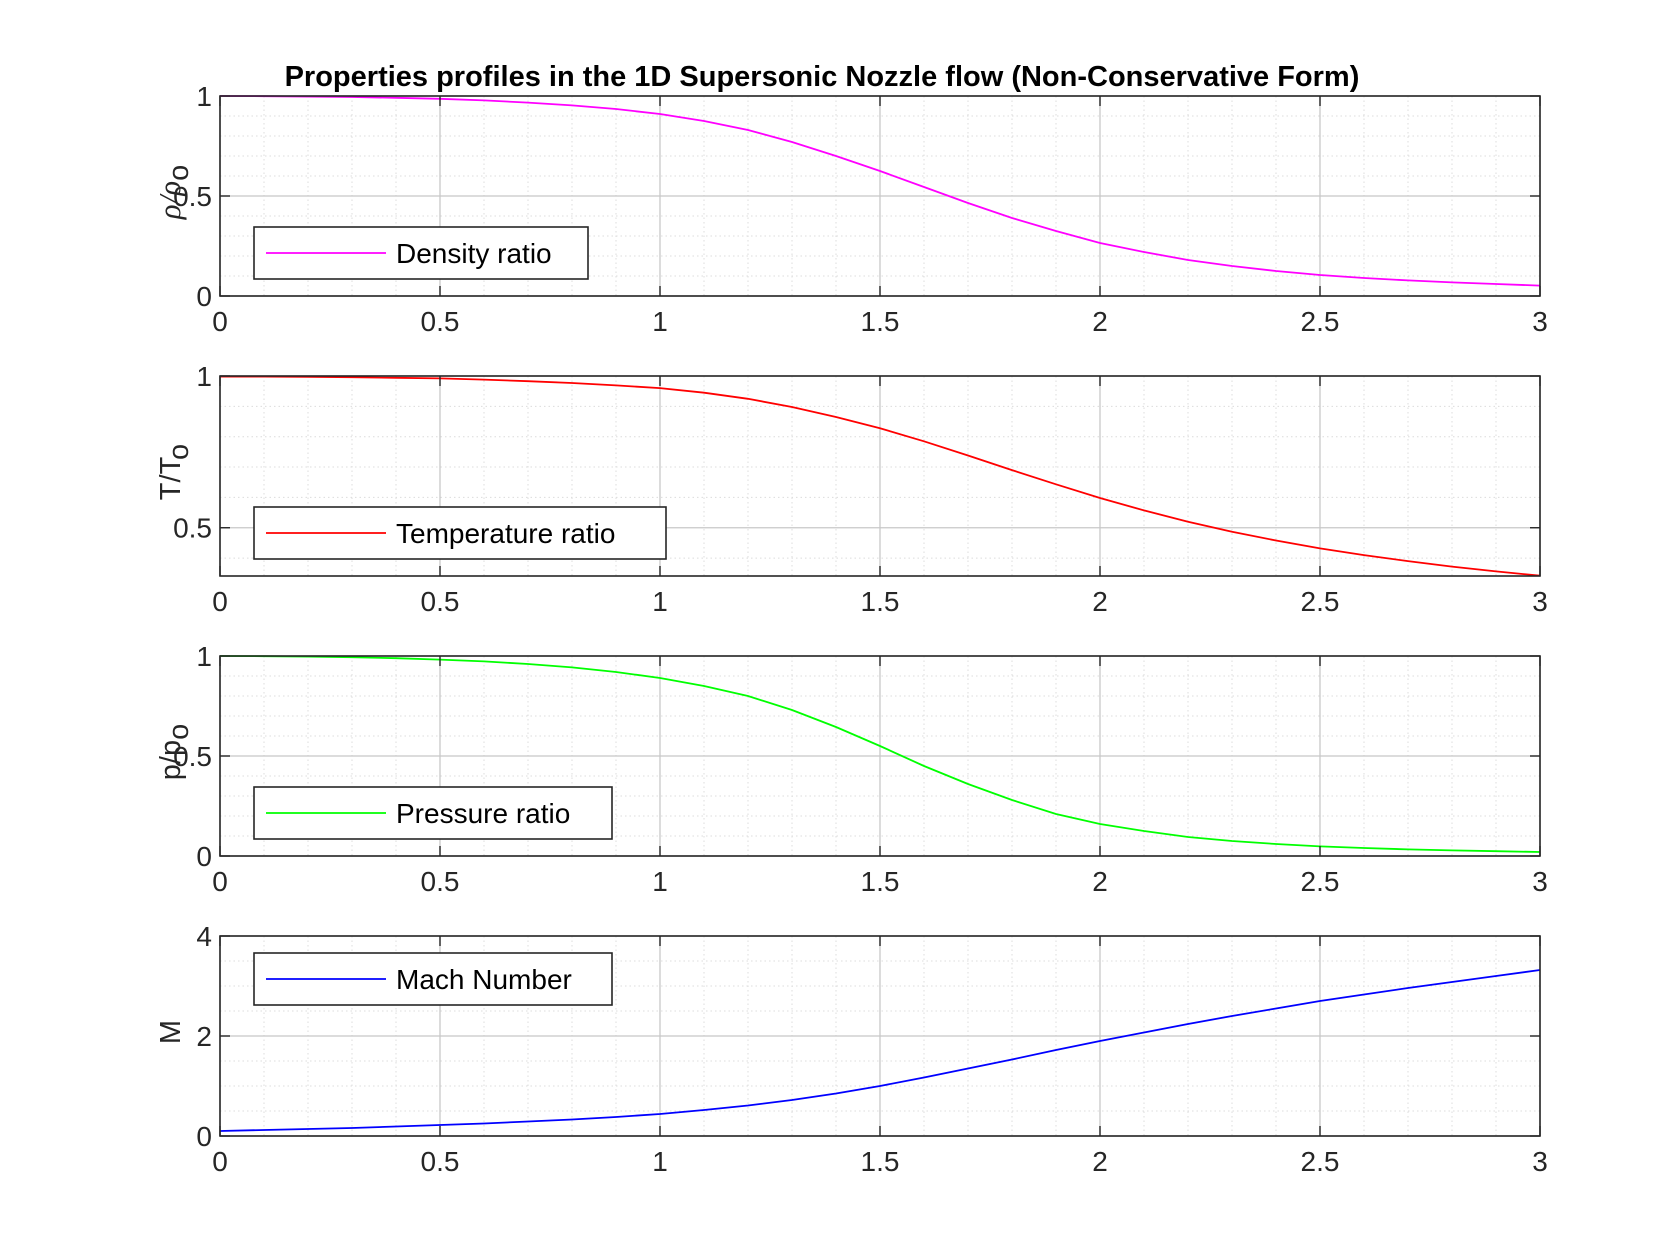 The height and width of the screenshot is (1260, 1680). Describe the element at coordinates (880, 1050) in the screenshot. I see `series-line-mach-number` at that location.